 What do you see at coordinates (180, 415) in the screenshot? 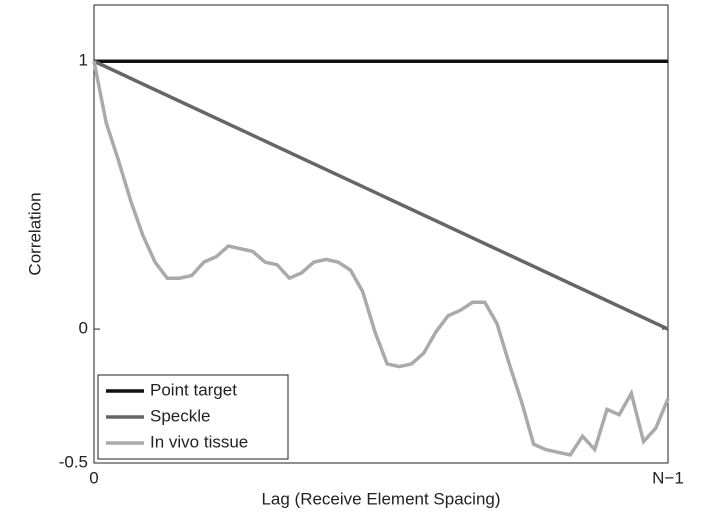
I see `legend-label: Speckle` at bounding box center [180, 415].